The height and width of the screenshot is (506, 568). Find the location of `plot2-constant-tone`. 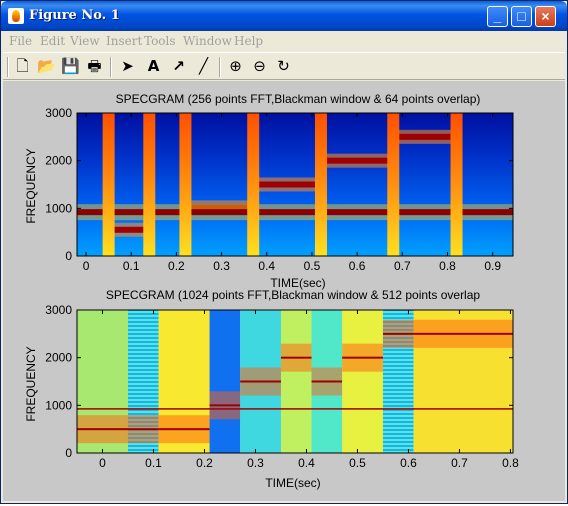

plot2-constant-tone is located at coordinates (295, 409).